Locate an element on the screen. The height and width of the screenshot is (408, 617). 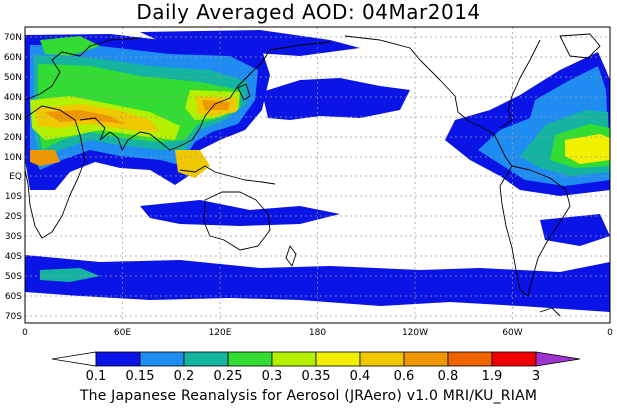
coast-japan is located at coordinates (244, 92).